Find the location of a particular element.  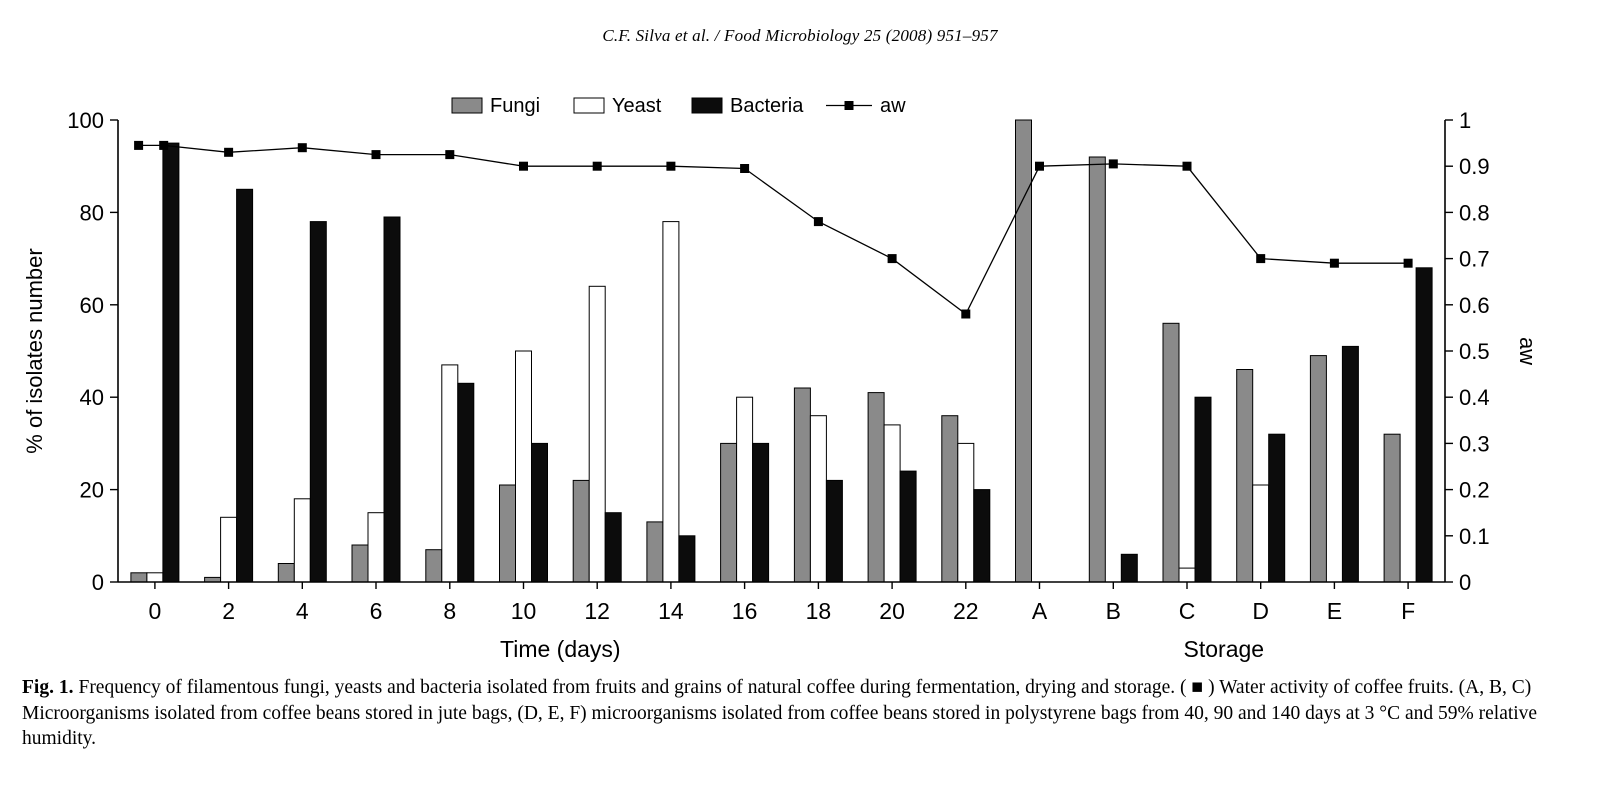

legend-marker-aw is located at coordinates (849, 105).